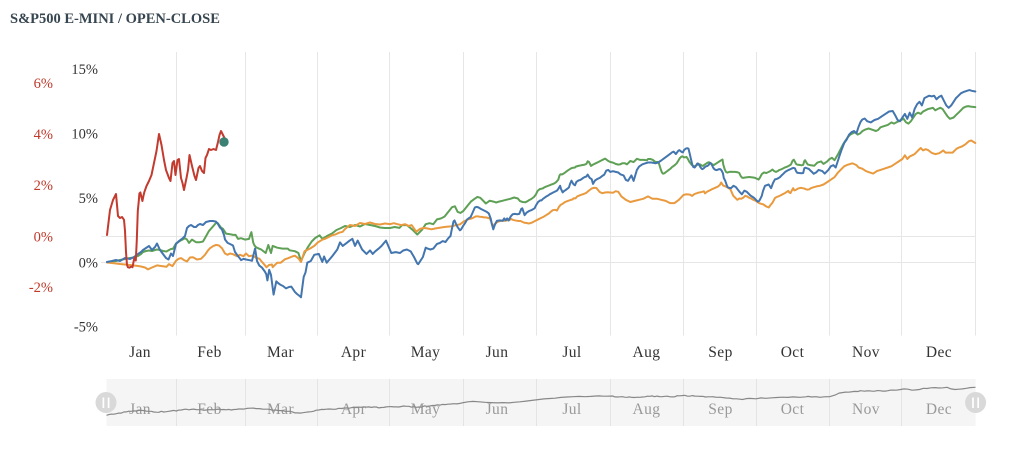 Image resolution: width=1024 pixels, height=457 pixels. I want to click on svg-text: Feb, so click(209, 352).